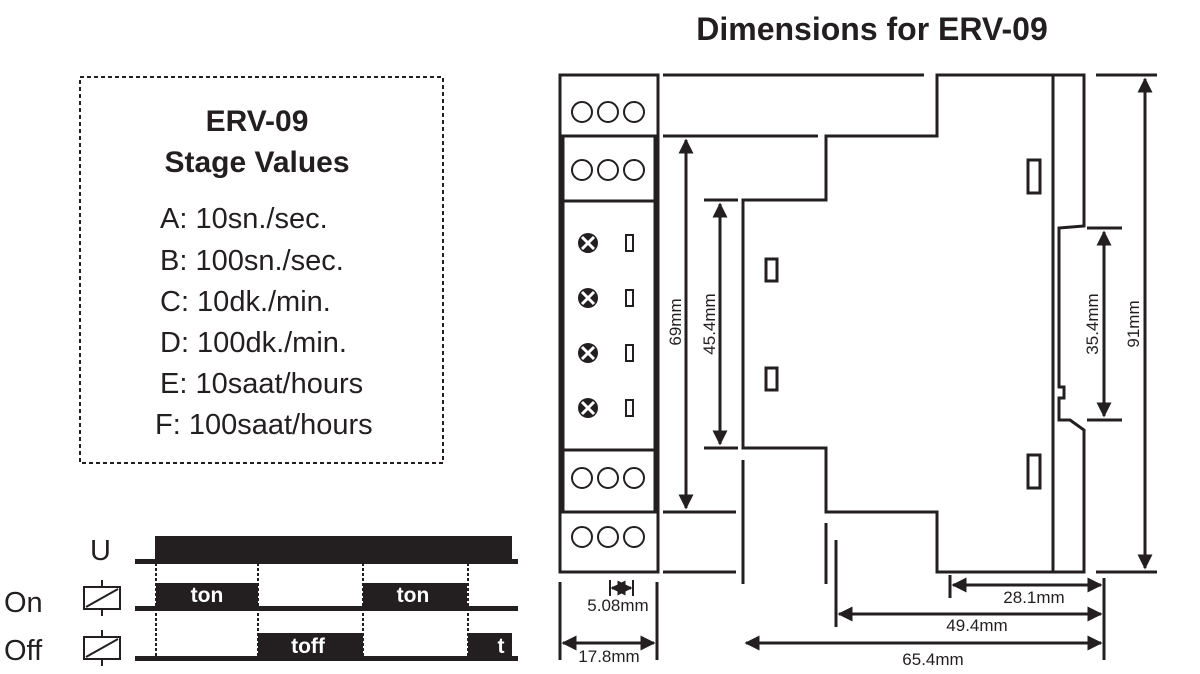 The width and height of the screenshot is (1200, 674). Describe the element at coordinates (709, 323) in the screenshot. I see `dim-label-45-4: 45.4mm` at that location.